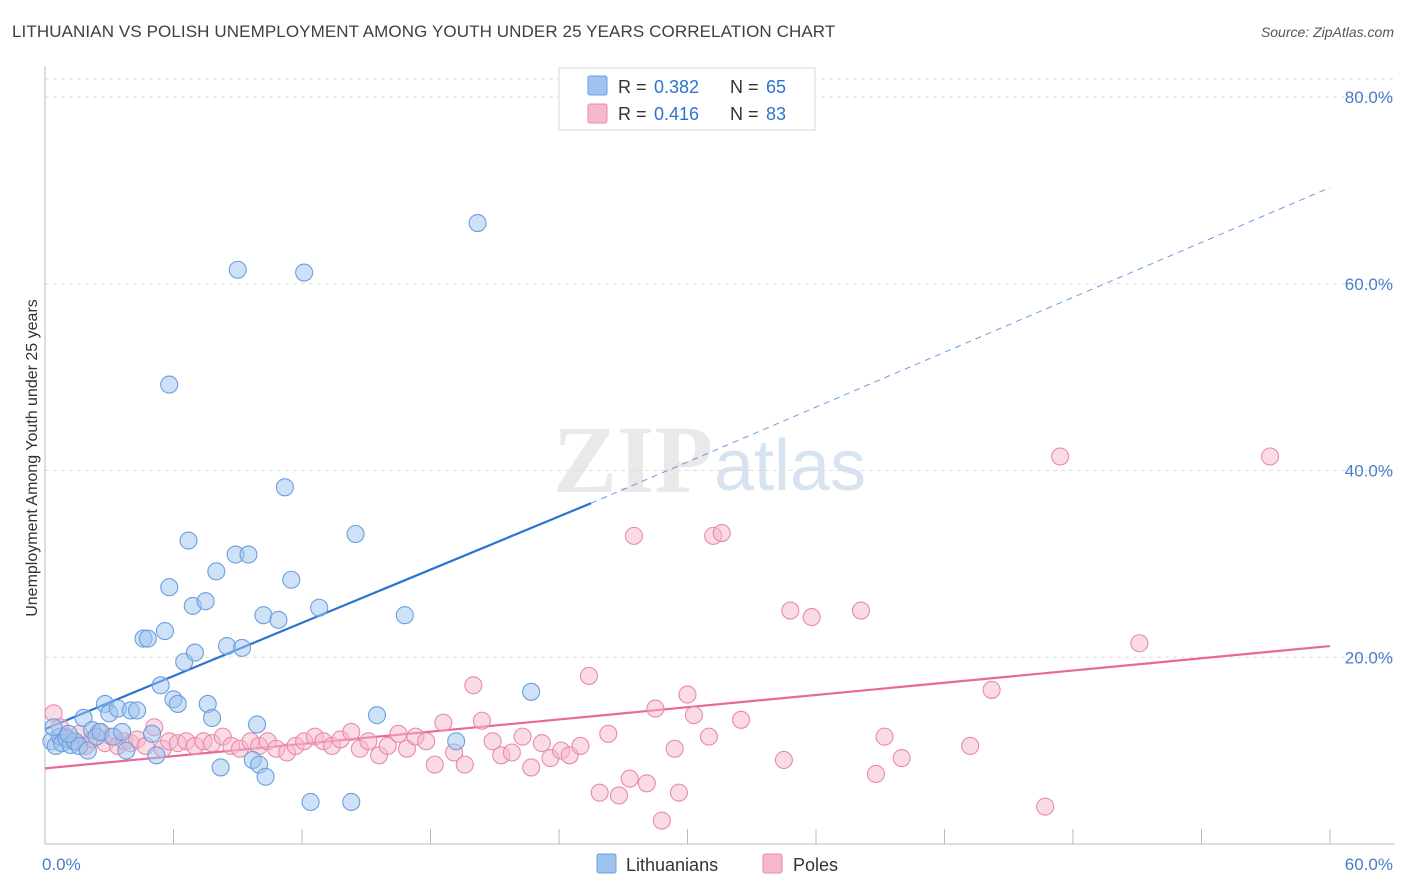 The image size is (1406, 892). What do you see at coordinates (1369, 471) in the screenshot?
I see `y-tick-label: 40.0%` at bounding box center [1369, 471].